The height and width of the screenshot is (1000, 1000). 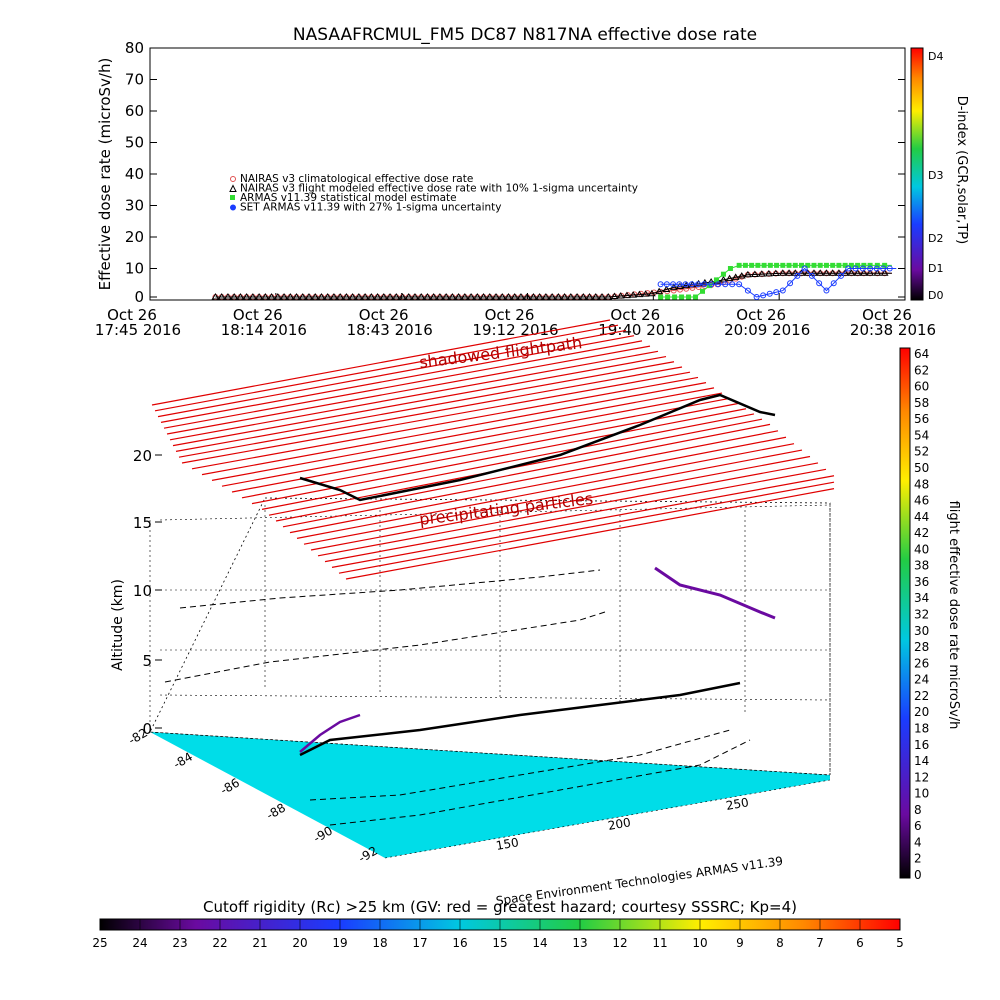 I want to click on dose-colorbar-tick: 28, so click(x=921, y=647).